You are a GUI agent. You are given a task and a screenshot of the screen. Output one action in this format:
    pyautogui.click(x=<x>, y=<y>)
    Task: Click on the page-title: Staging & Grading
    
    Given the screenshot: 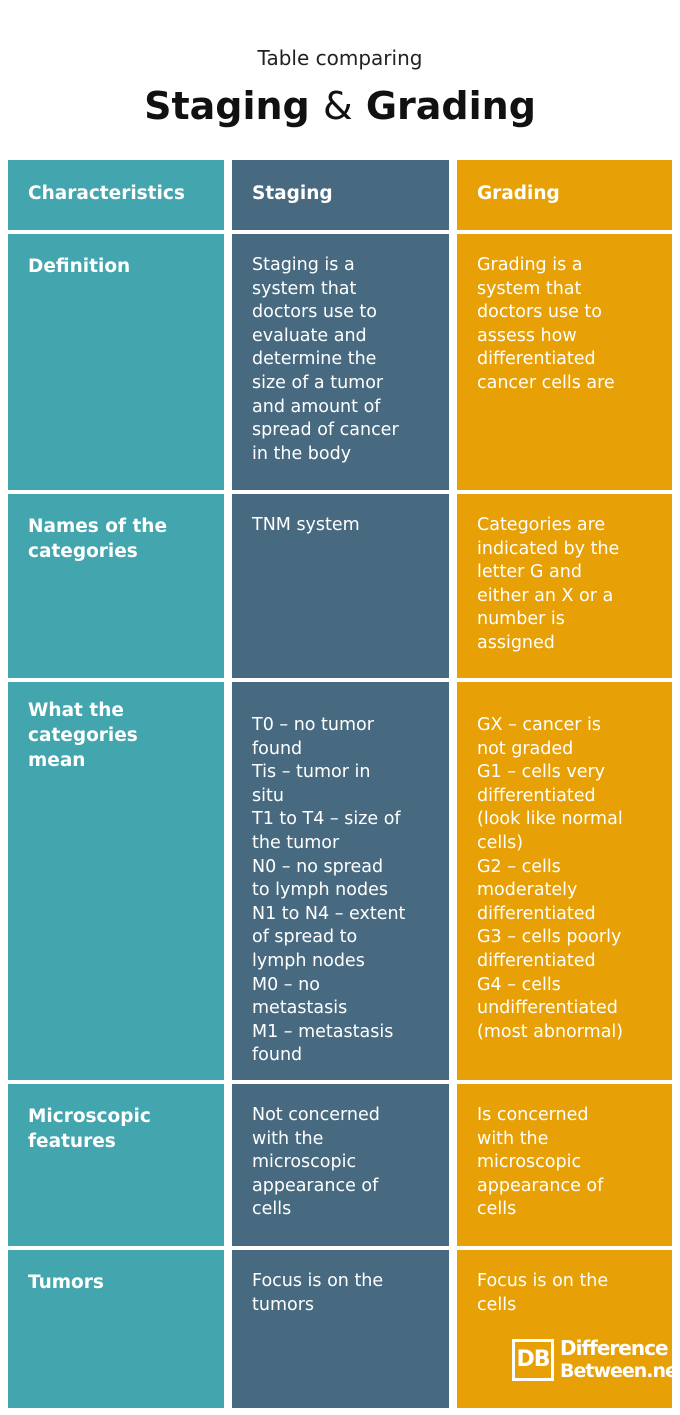 What is the action you would take?
    pyautogui.click(x=340, y=106)
    